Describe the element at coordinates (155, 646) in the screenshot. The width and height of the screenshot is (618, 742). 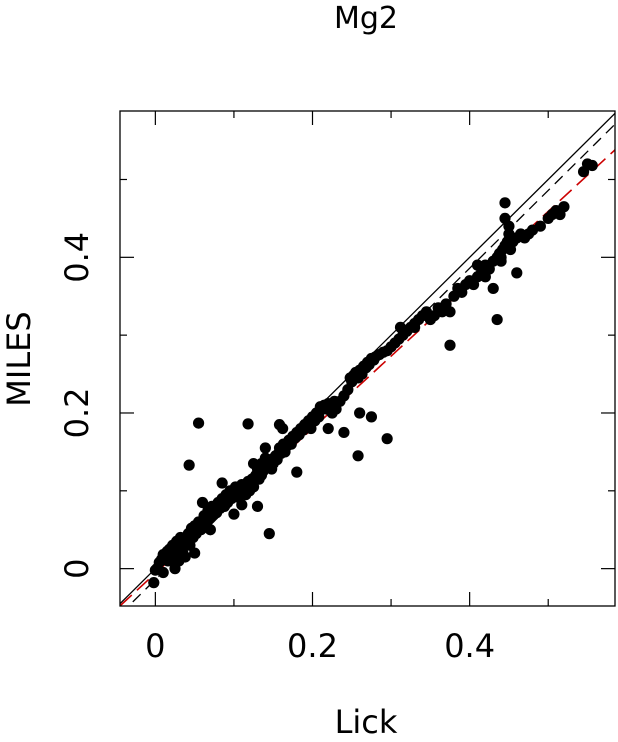
I see `x-tick-label: 0` at that location.